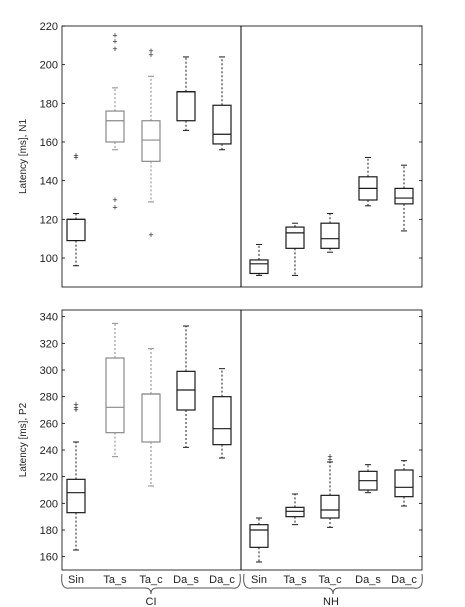  What do you see at coordinates (151, 601) in the screenshot?
I see `group-label: CI` at bounding box center [151, 601].